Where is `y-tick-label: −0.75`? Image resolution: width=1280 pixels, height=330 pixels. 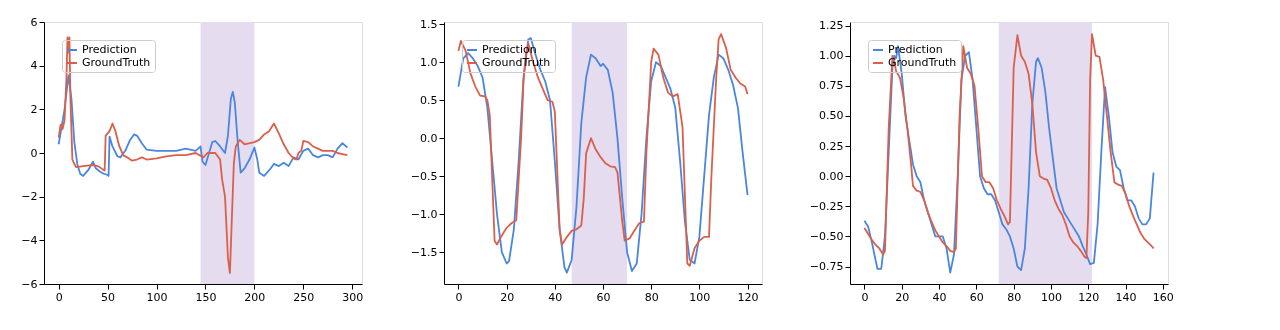 y-tick-label: −0.75 is located at coordinates (826, 267).